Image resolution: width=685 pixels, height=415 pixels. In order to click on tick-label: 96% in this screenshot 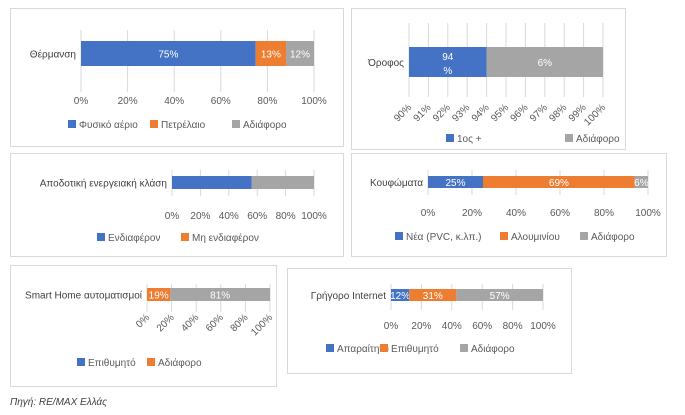, I will do `click(520, 113)`.